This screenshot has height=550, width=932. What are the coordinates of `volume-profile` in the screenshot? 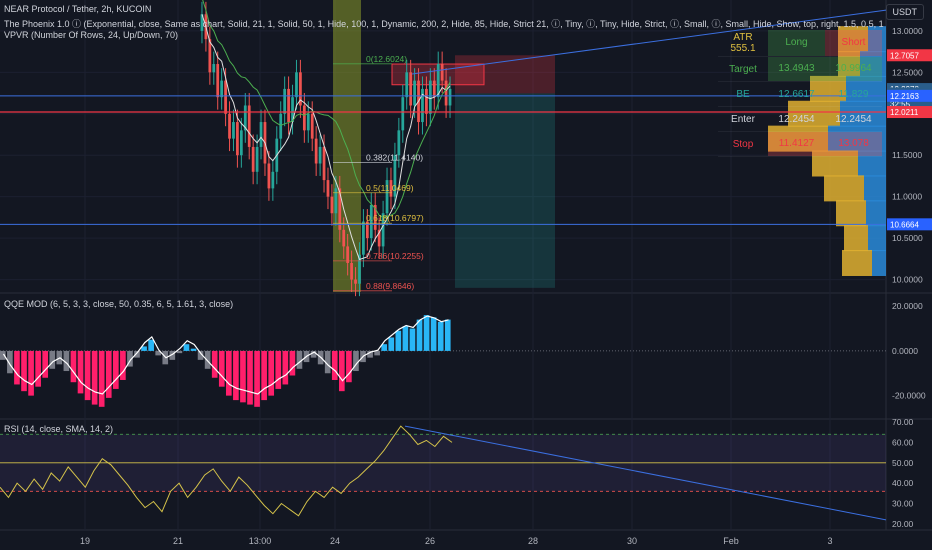 It's located at (827, 151).